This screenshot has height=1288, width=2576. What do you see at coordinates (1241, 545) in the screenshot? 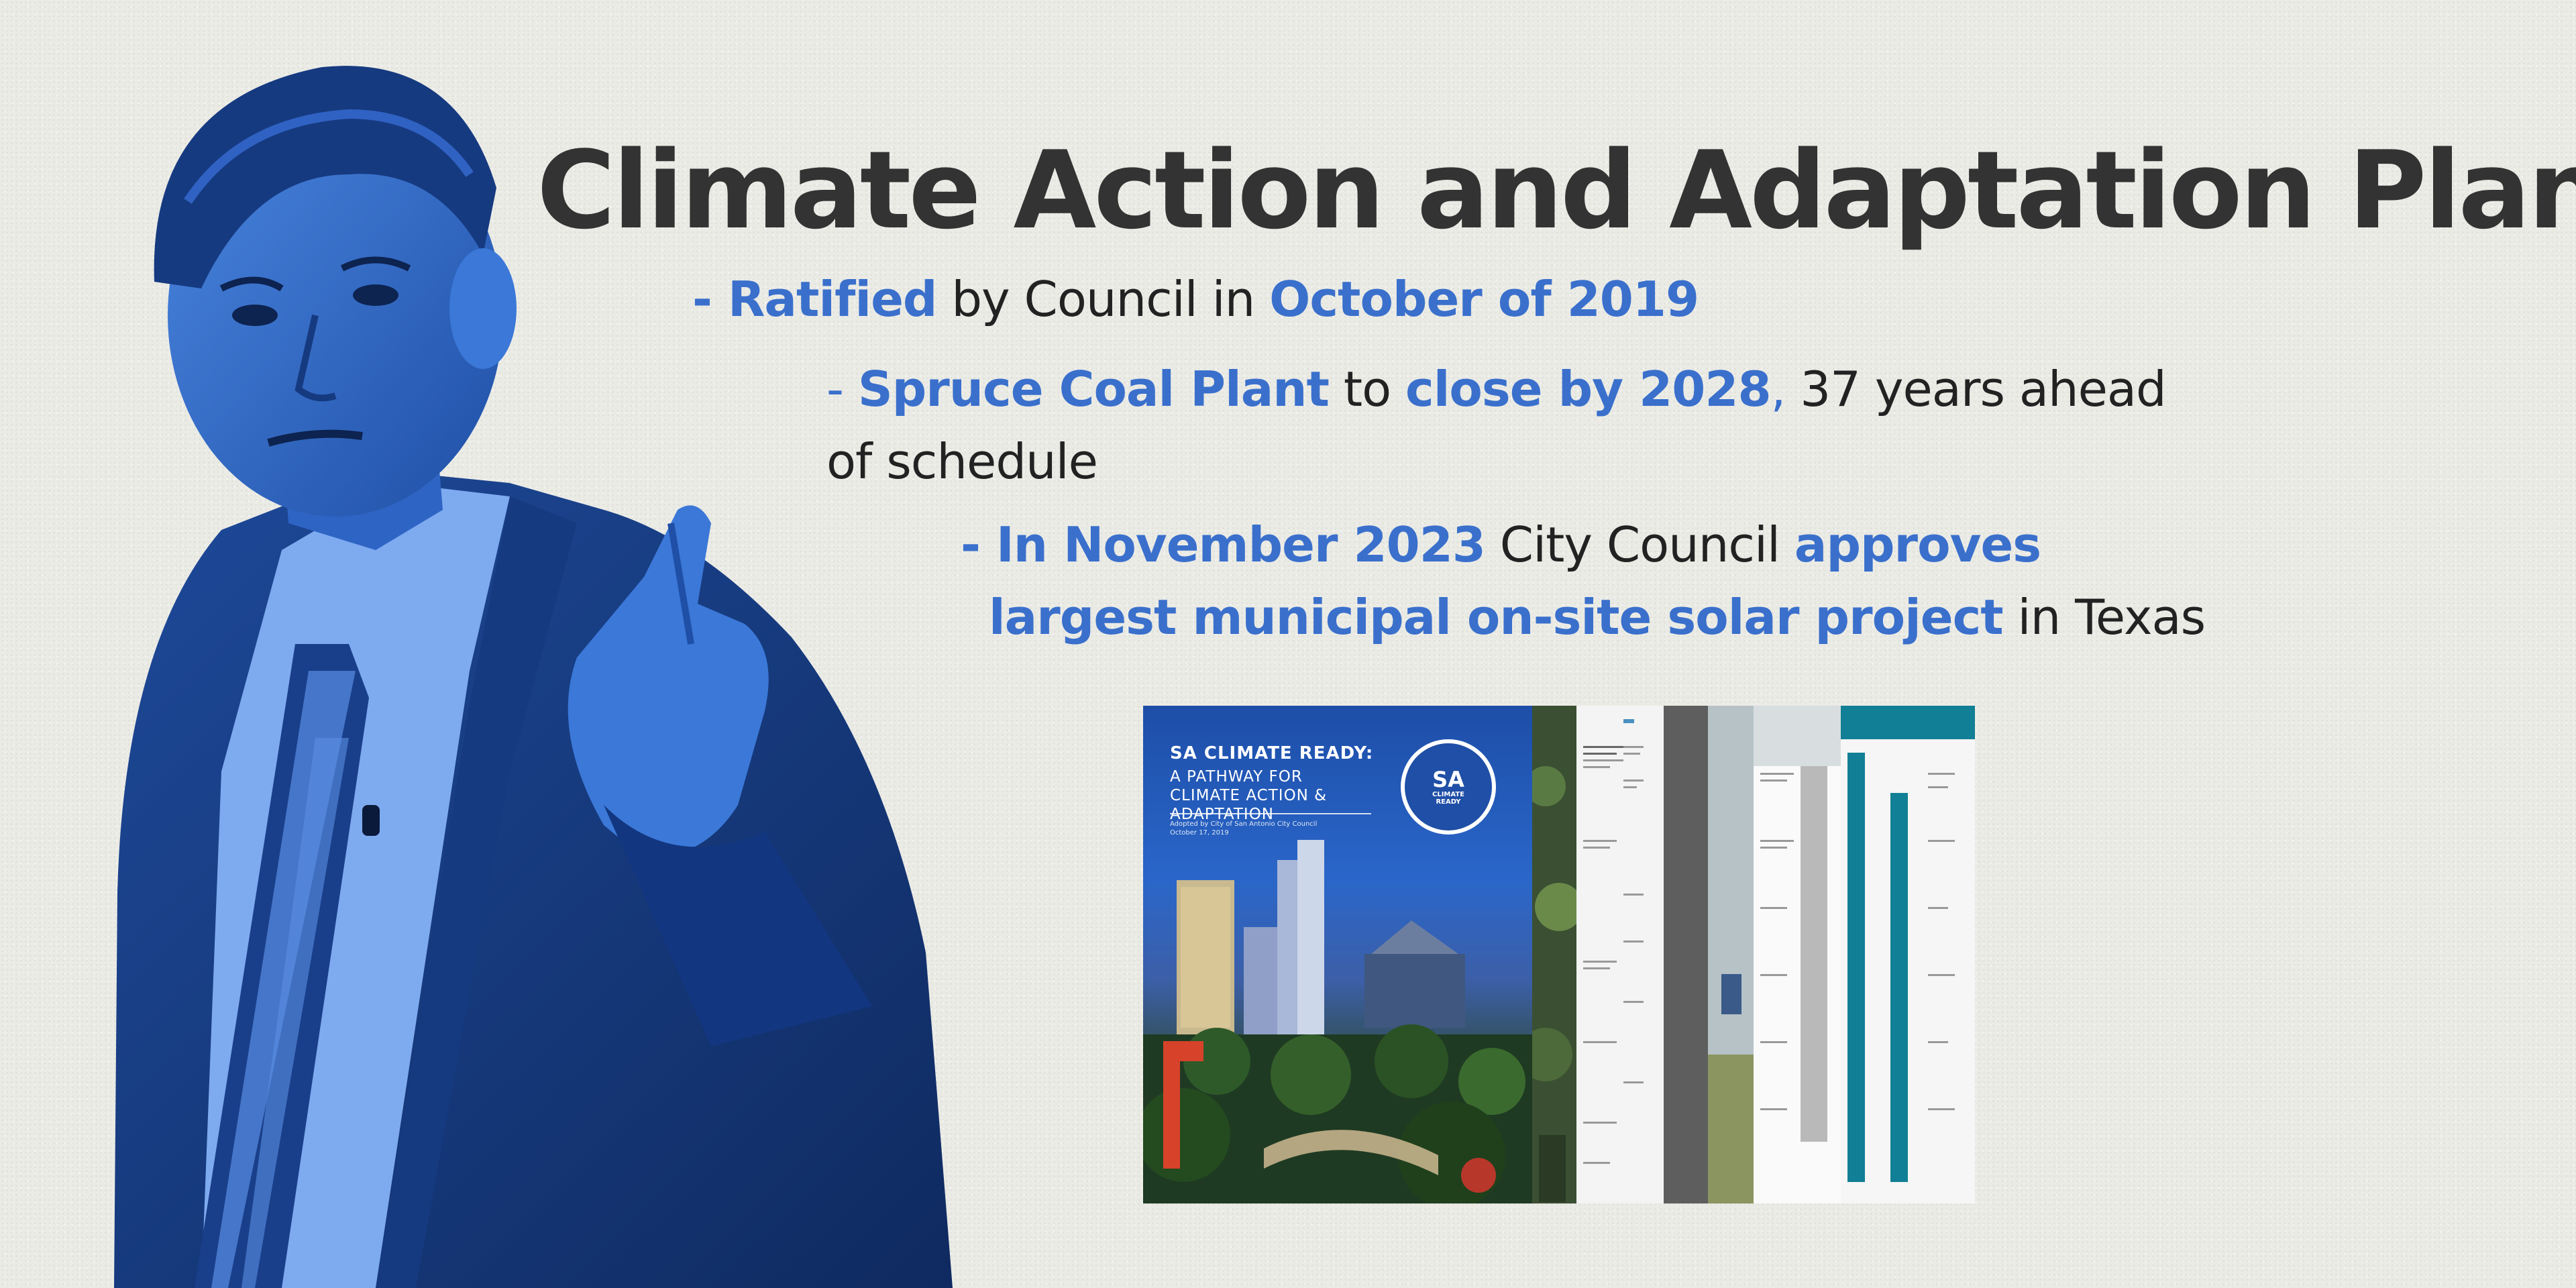
I see `highlight-date-2023: In November 2023` at bounding box center [1241, 545].